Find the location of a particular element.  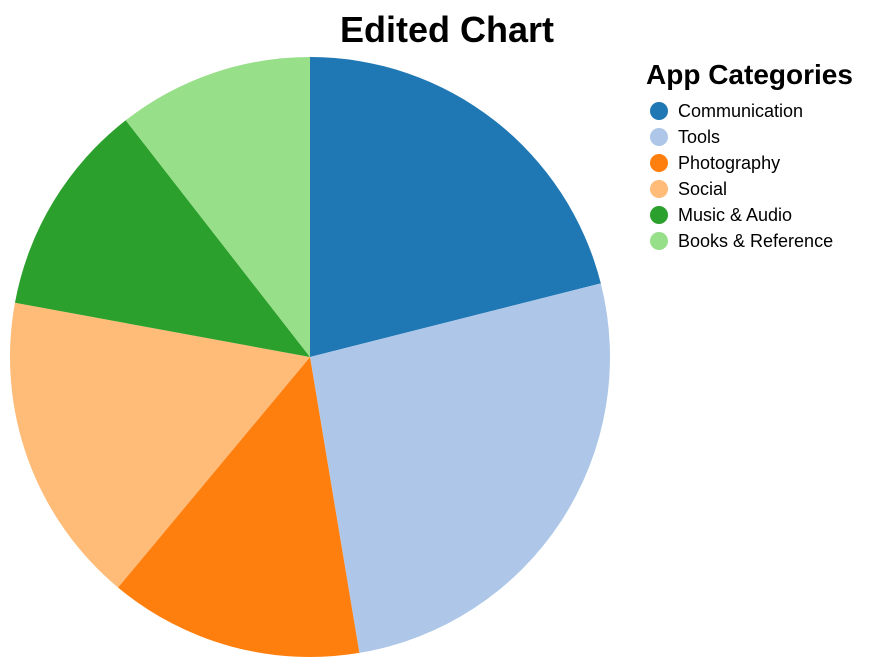

legend-item-books-reference: Books & Reference is located at coordinates (741, 241).